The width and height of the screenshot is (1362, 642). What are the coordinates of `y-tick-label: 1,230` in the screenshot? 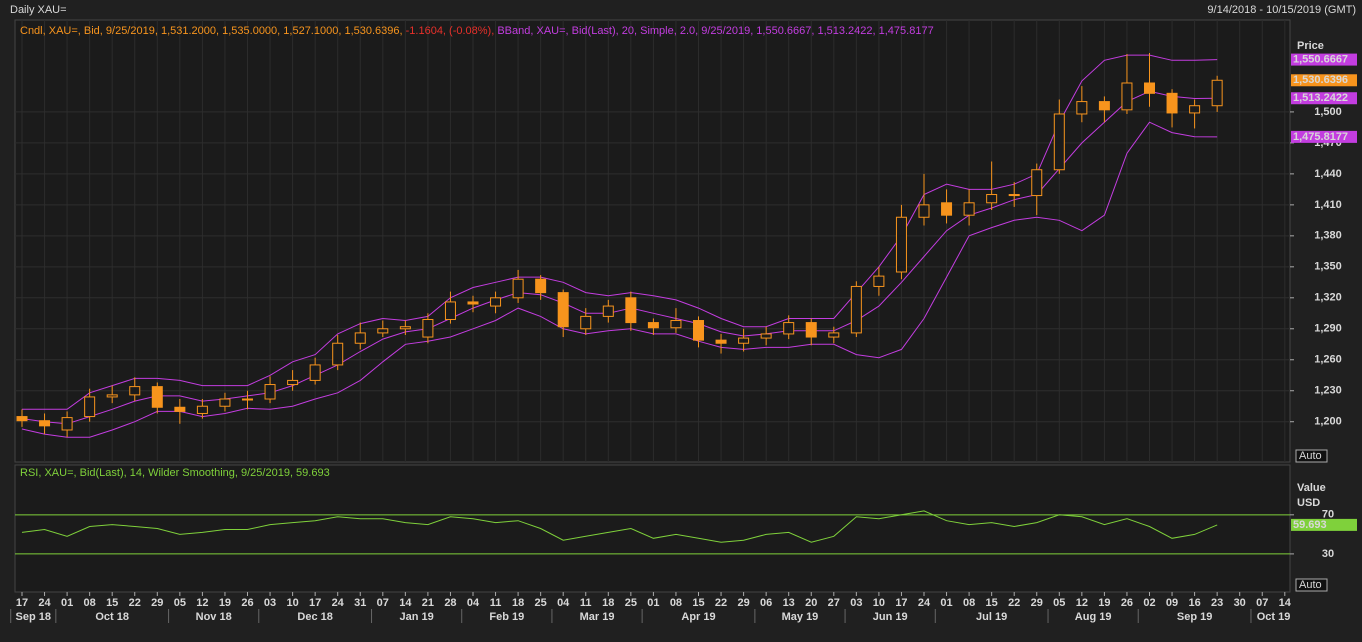 It's located at (1328, 391).